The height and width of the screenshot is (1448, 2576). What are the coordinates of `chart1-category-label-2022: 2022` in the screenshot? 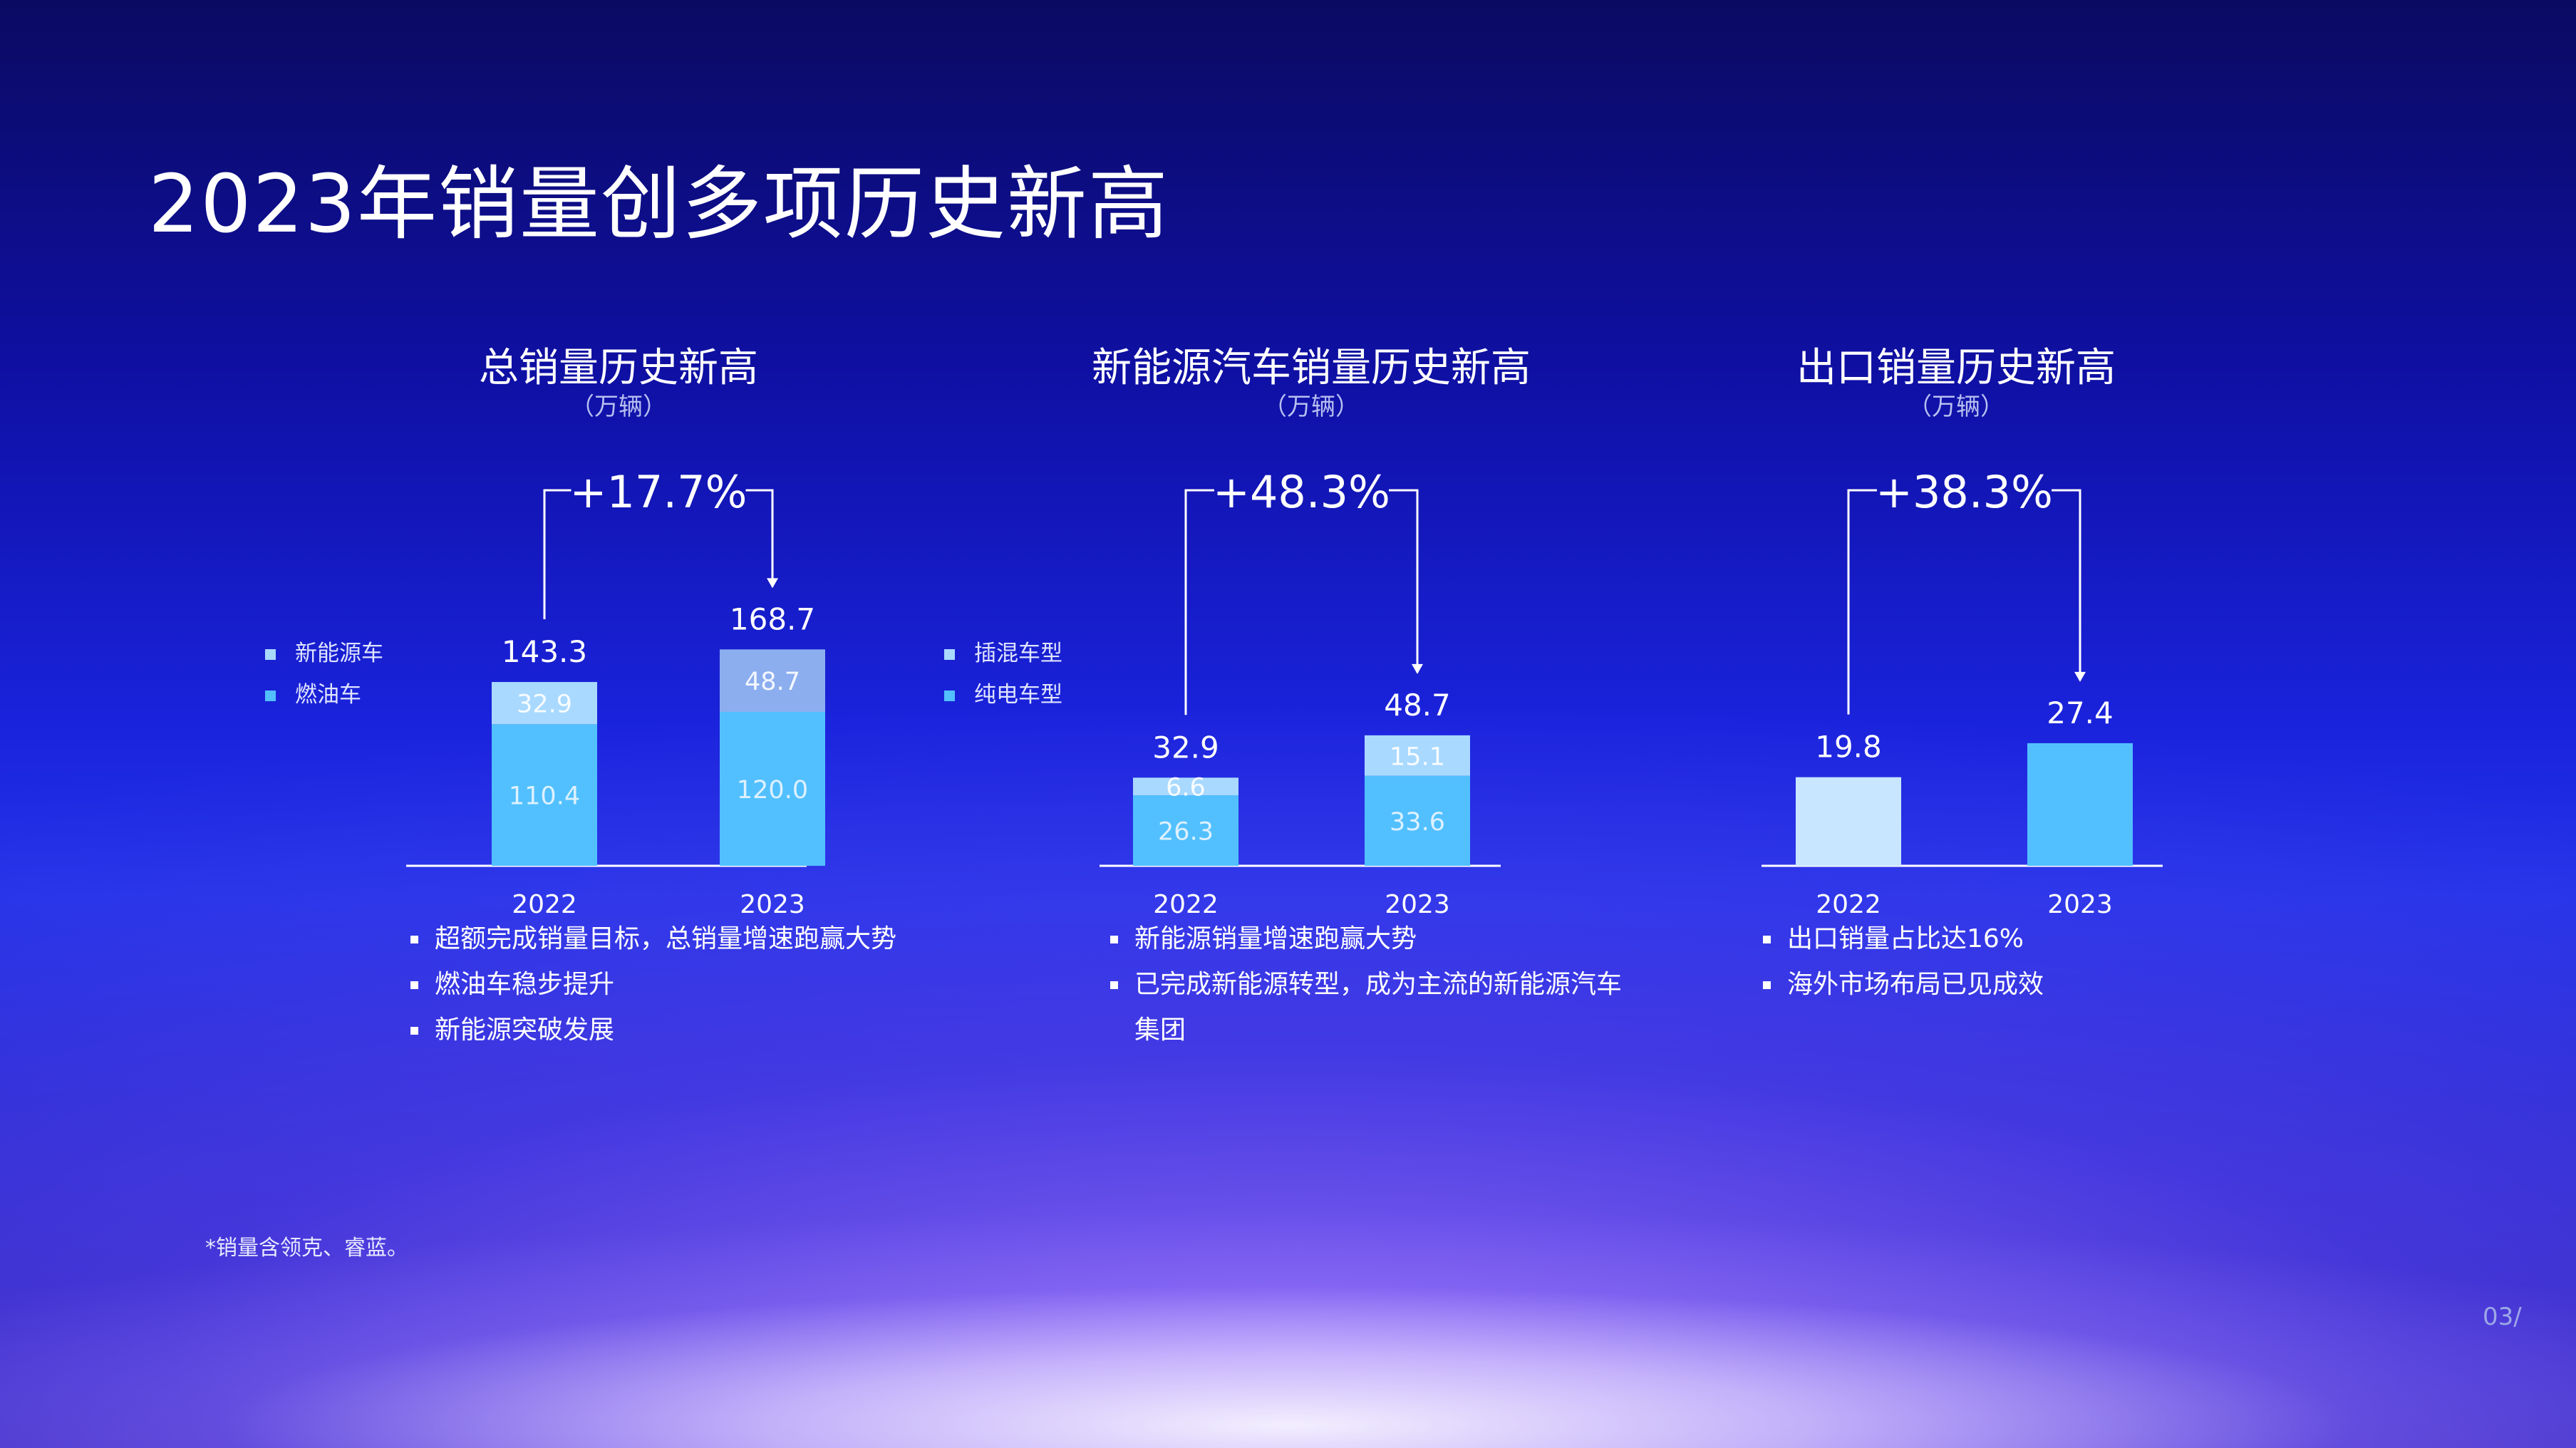 It's located at (544, 904).